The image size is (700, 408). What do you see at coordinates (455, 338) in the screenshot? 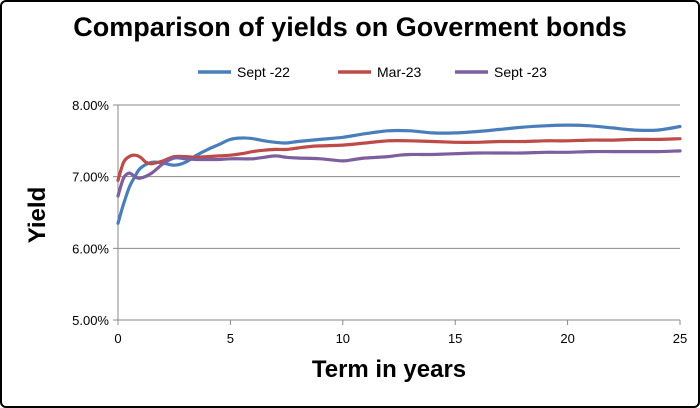
I see `x-tick-label: 15` at bounding box center [455, 338].